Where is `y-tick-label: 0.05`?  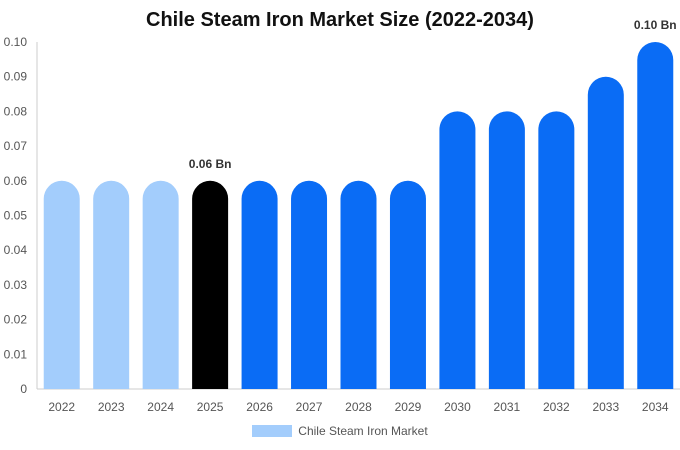
y-tick-label: 0.05 is located at coordinates (16, 216).